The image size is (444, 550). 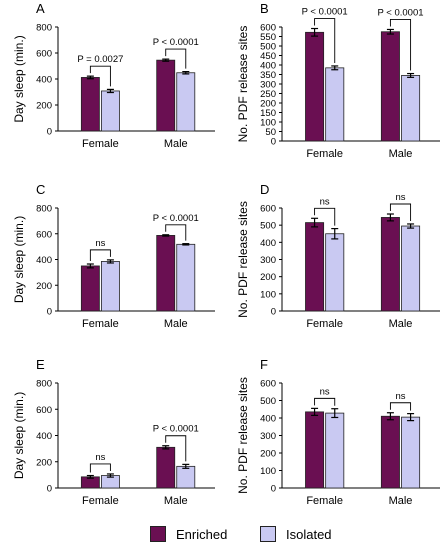 I want to click on panel-c-ytick-label: 600, so click(x=44, y=234).